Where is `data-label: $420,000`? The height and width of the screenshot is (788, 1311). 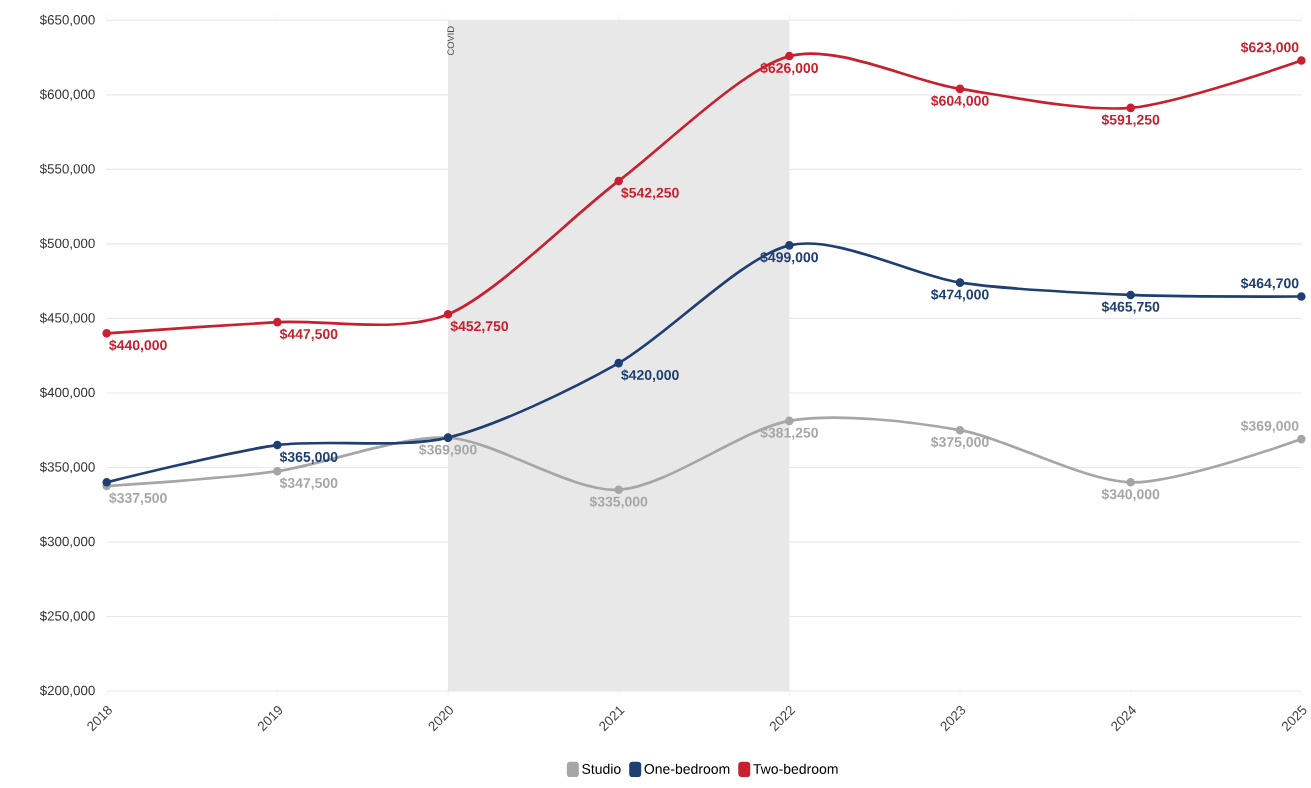
data-label: $420,000 is located at coordinates (650, 375).